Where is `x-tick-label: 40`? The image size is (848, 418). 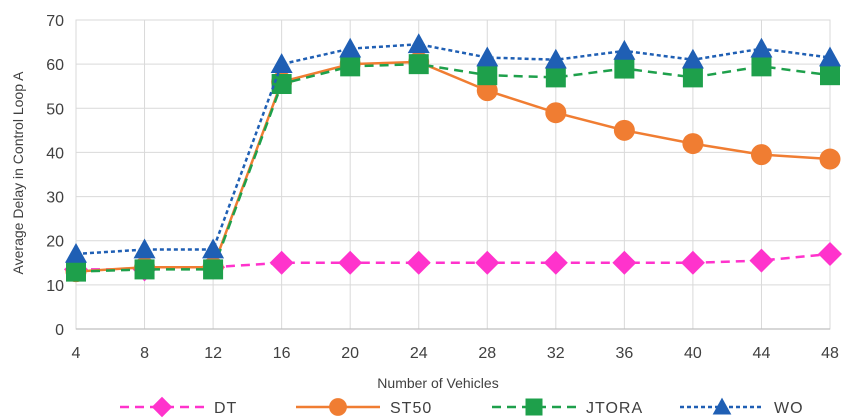
x-tick-label: 40 is located at coordinates (693, 353).